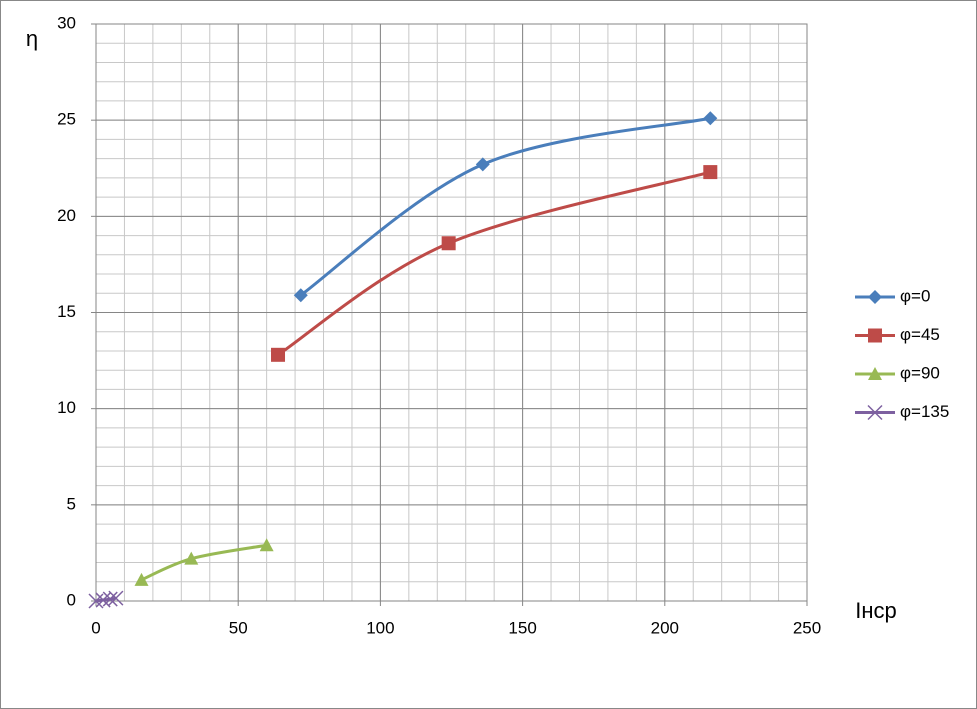 Image resolution: width=977 pixels, height=709 pixels. I want to click on x-tick-label: 250, so click(807, 627).